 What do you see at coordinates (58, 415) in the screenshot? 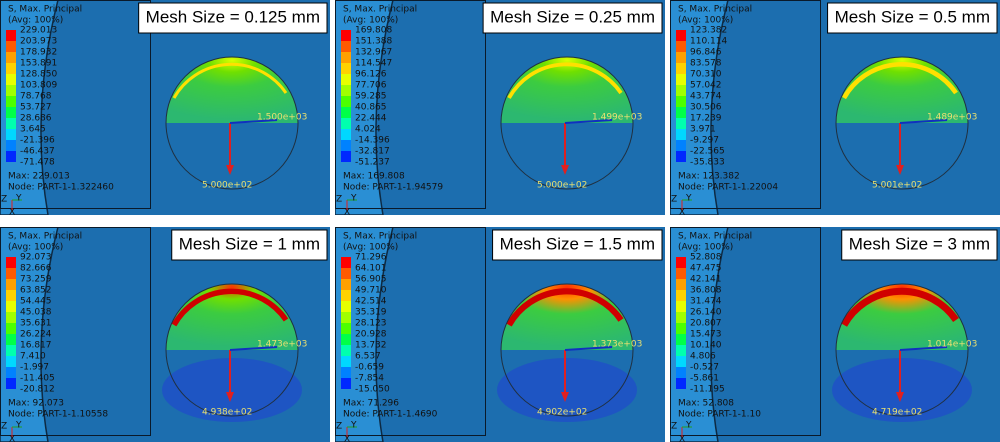
I see `node-label: Node: PART-1-1.10558` at bounding box center [58, 415].